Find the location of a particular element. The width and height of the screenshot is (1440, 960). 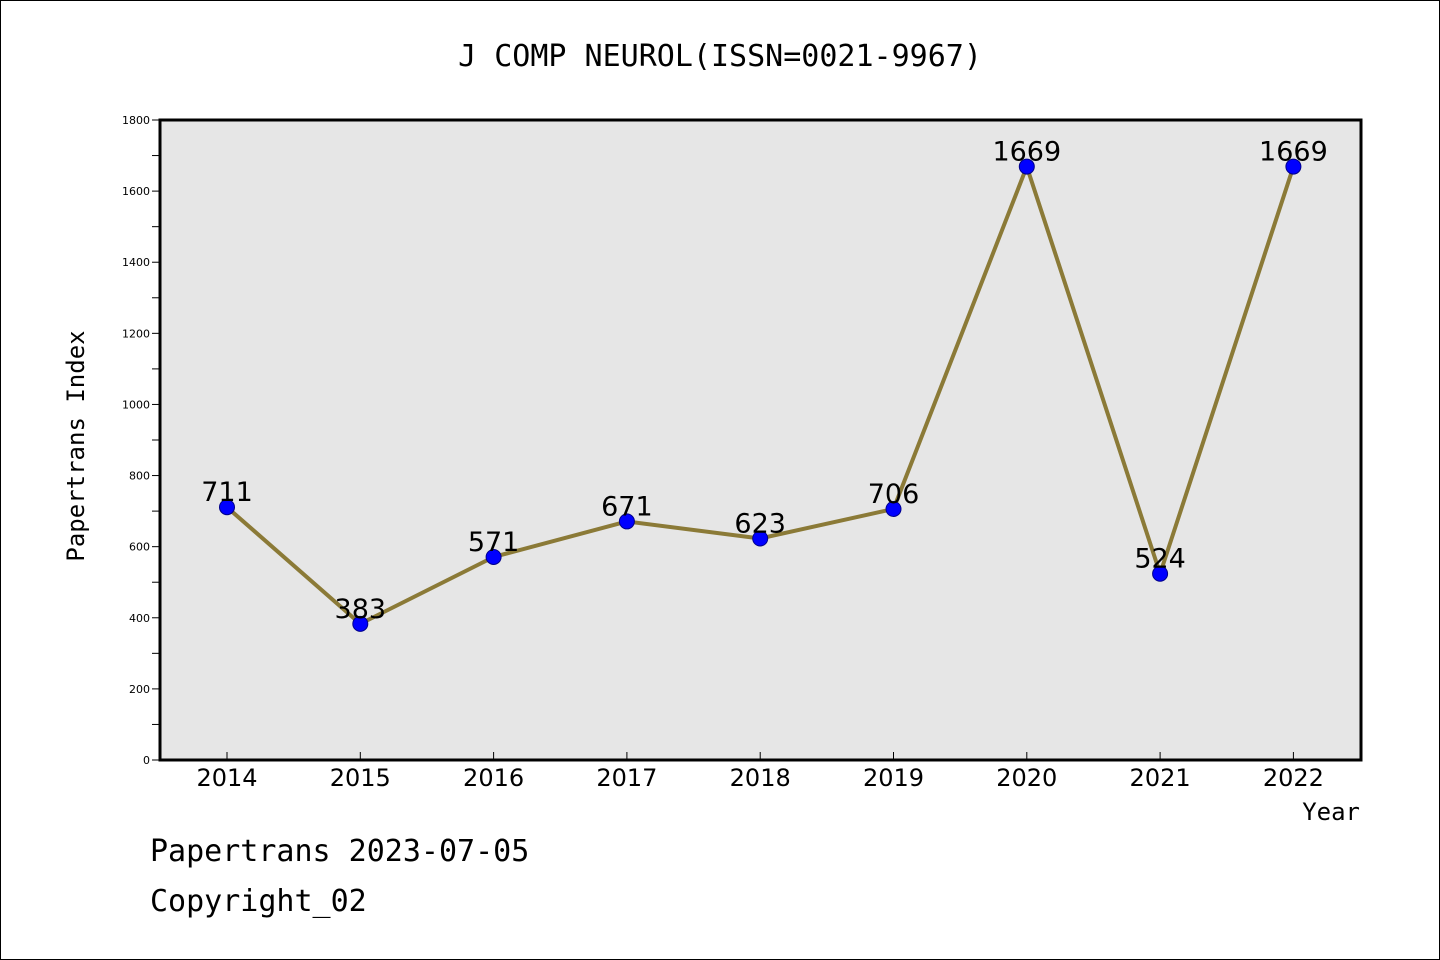

y-tick-label: 400 is located at coordinates (139, 618).